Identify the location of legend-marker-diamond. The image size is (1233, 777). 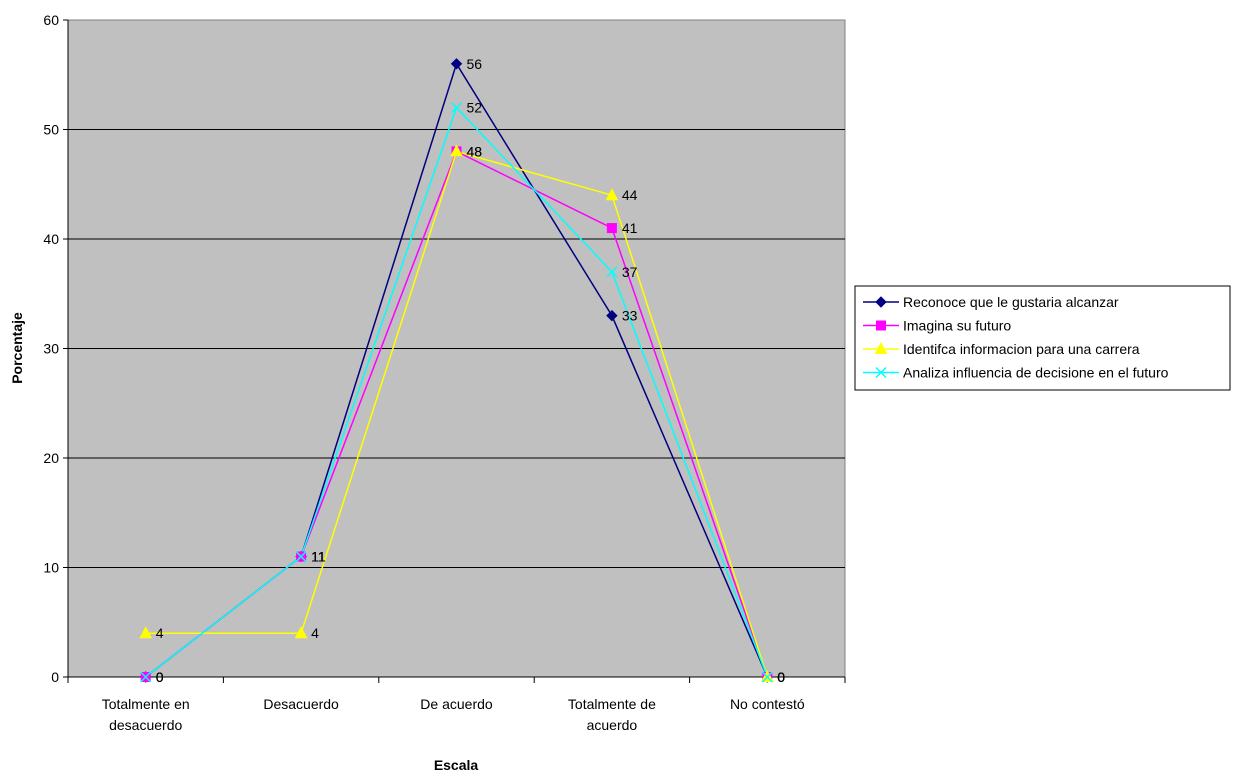
(881, 302).